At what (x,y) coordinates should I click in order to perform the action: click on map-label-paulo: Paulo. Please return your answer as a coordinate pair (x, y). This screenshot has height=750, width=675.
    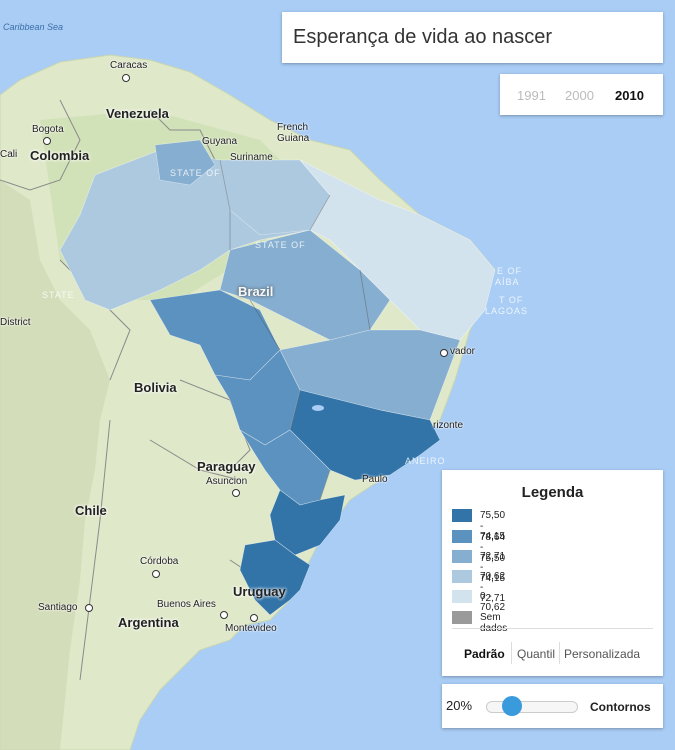
    Looking at the image, I should click on (375, 479).